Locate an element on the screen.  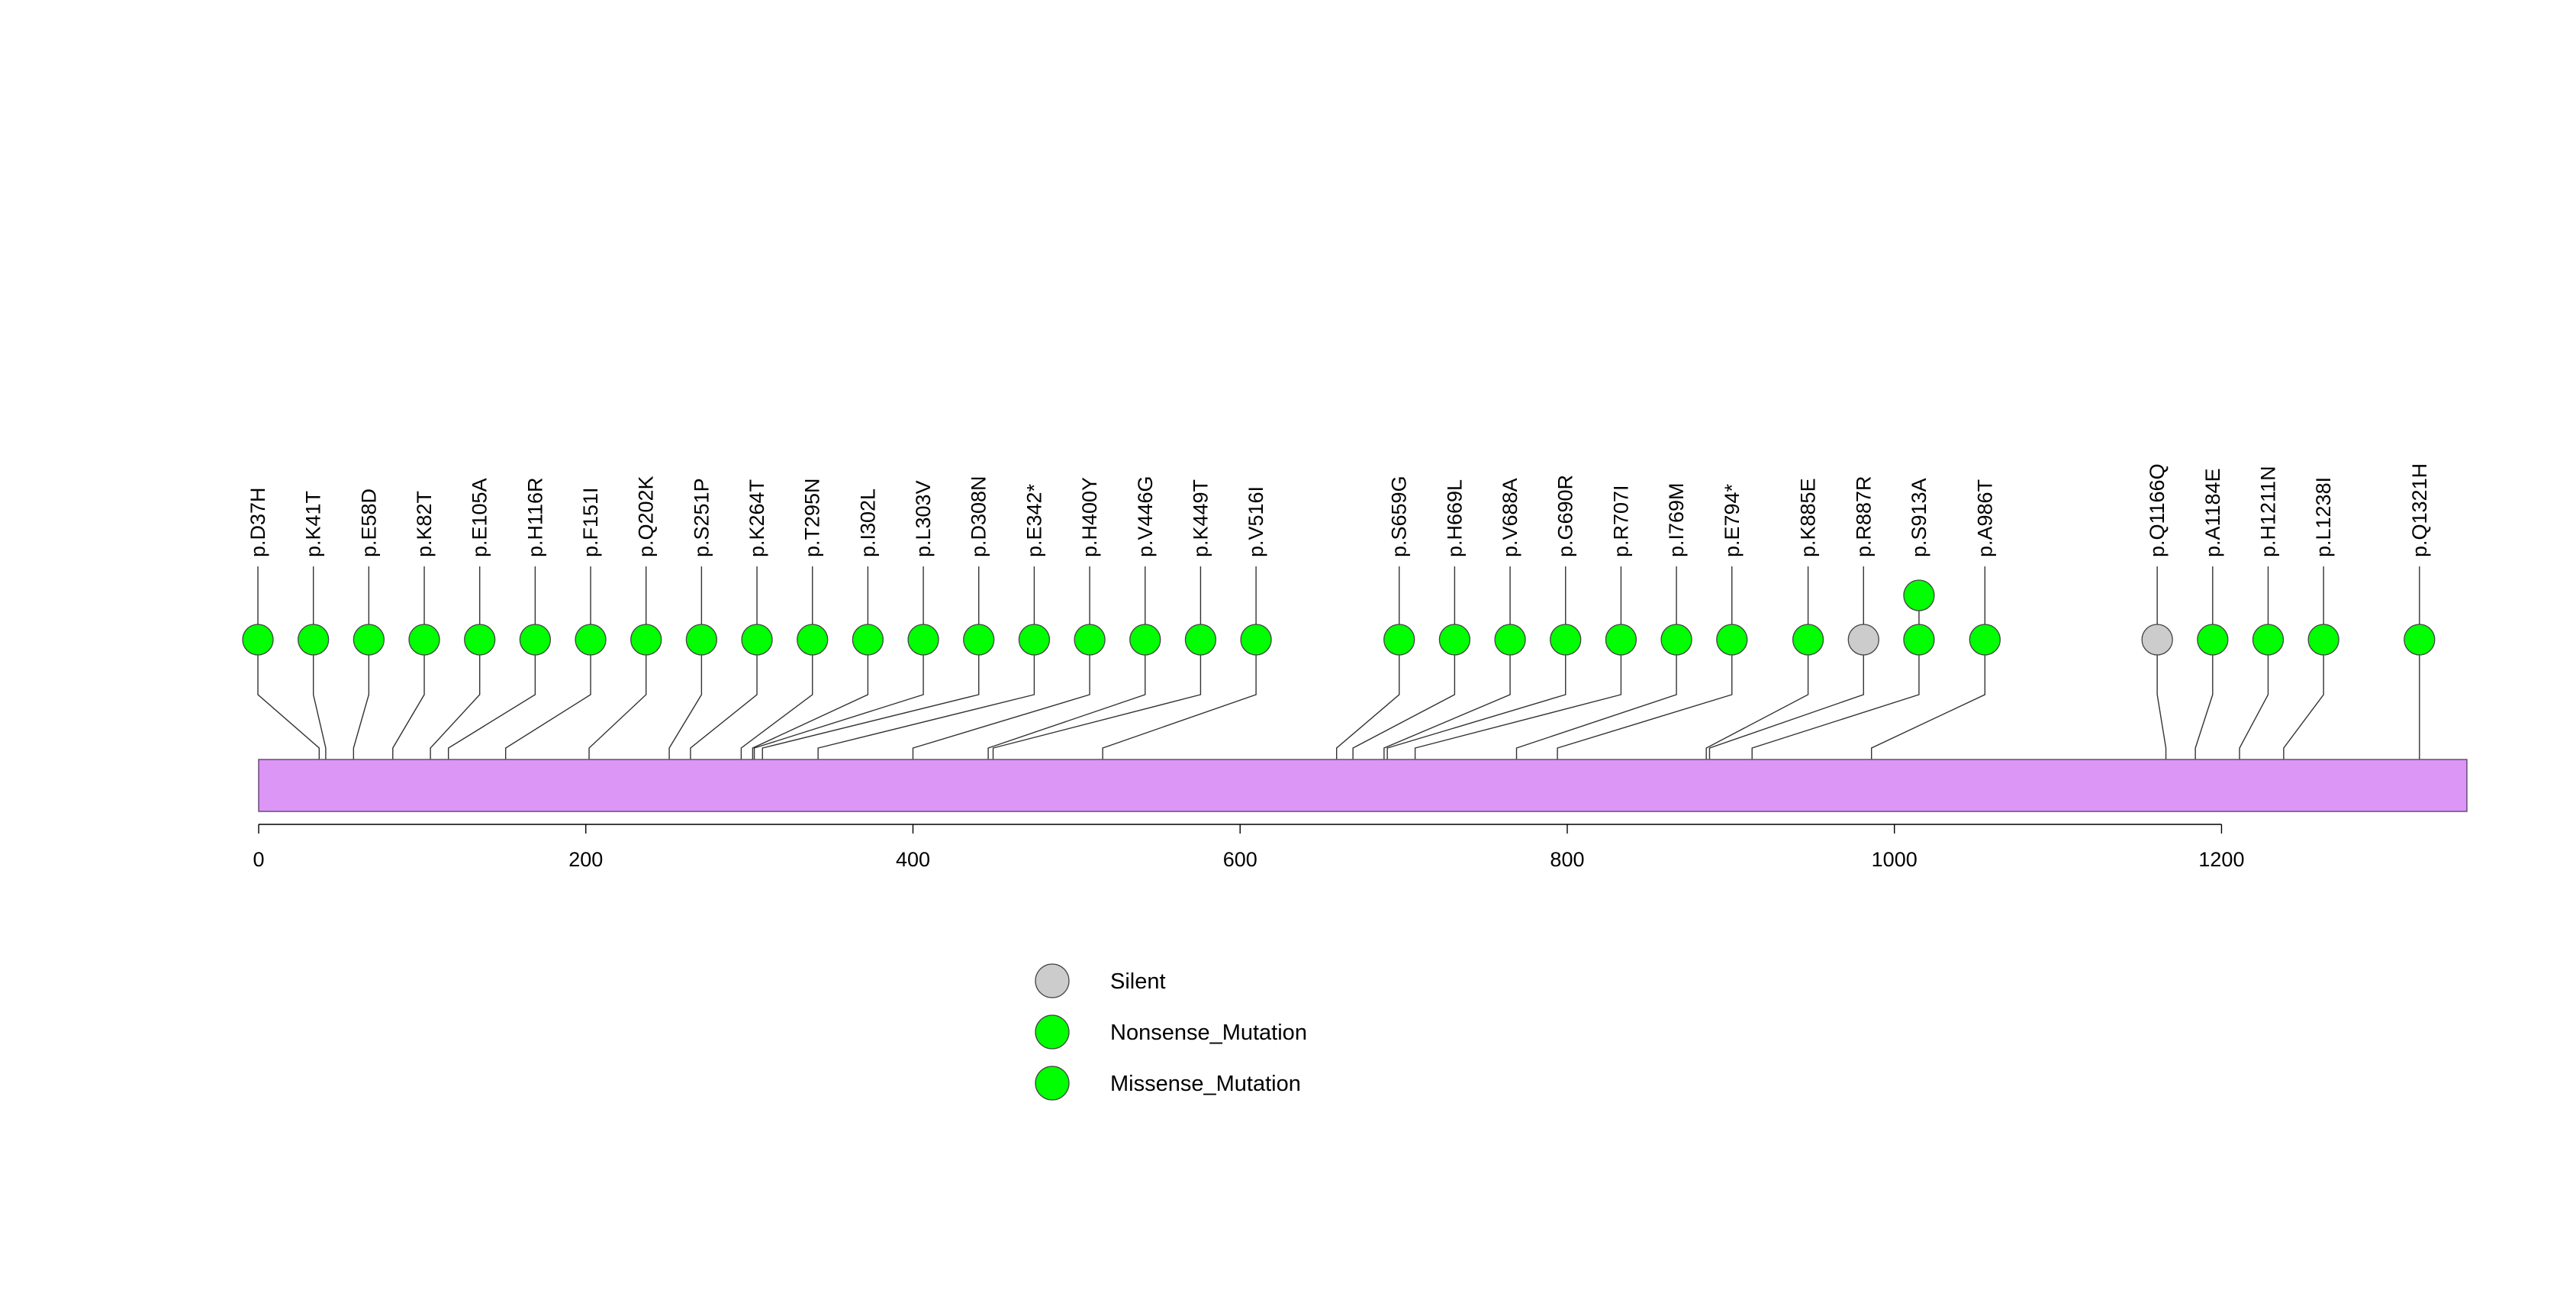
mutation-label-pv516i: p.V516I is located at coordinates (1256, 522).